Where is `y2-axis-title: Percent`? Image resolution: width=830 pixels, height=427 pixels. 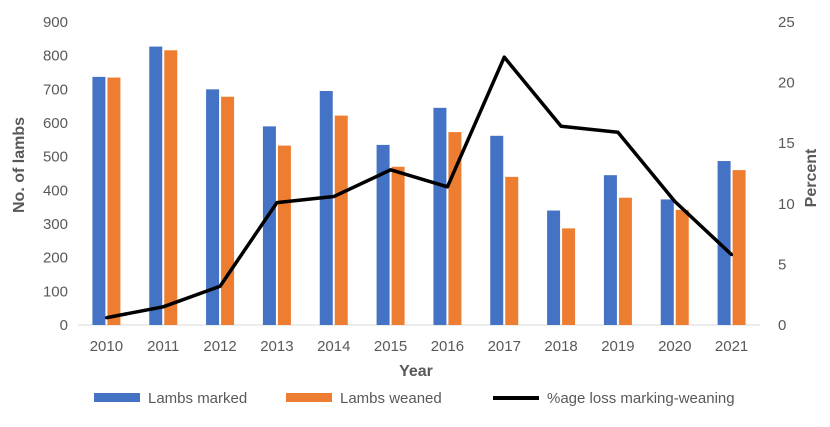 y2-axis-title: Percent is located at coordinates (811, 177).